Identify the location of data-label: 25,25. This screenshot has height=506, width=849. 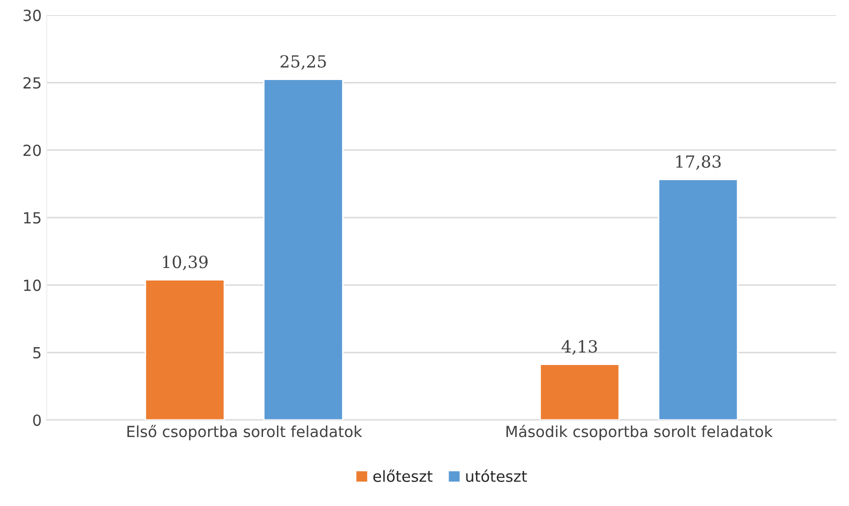
(303, 62).